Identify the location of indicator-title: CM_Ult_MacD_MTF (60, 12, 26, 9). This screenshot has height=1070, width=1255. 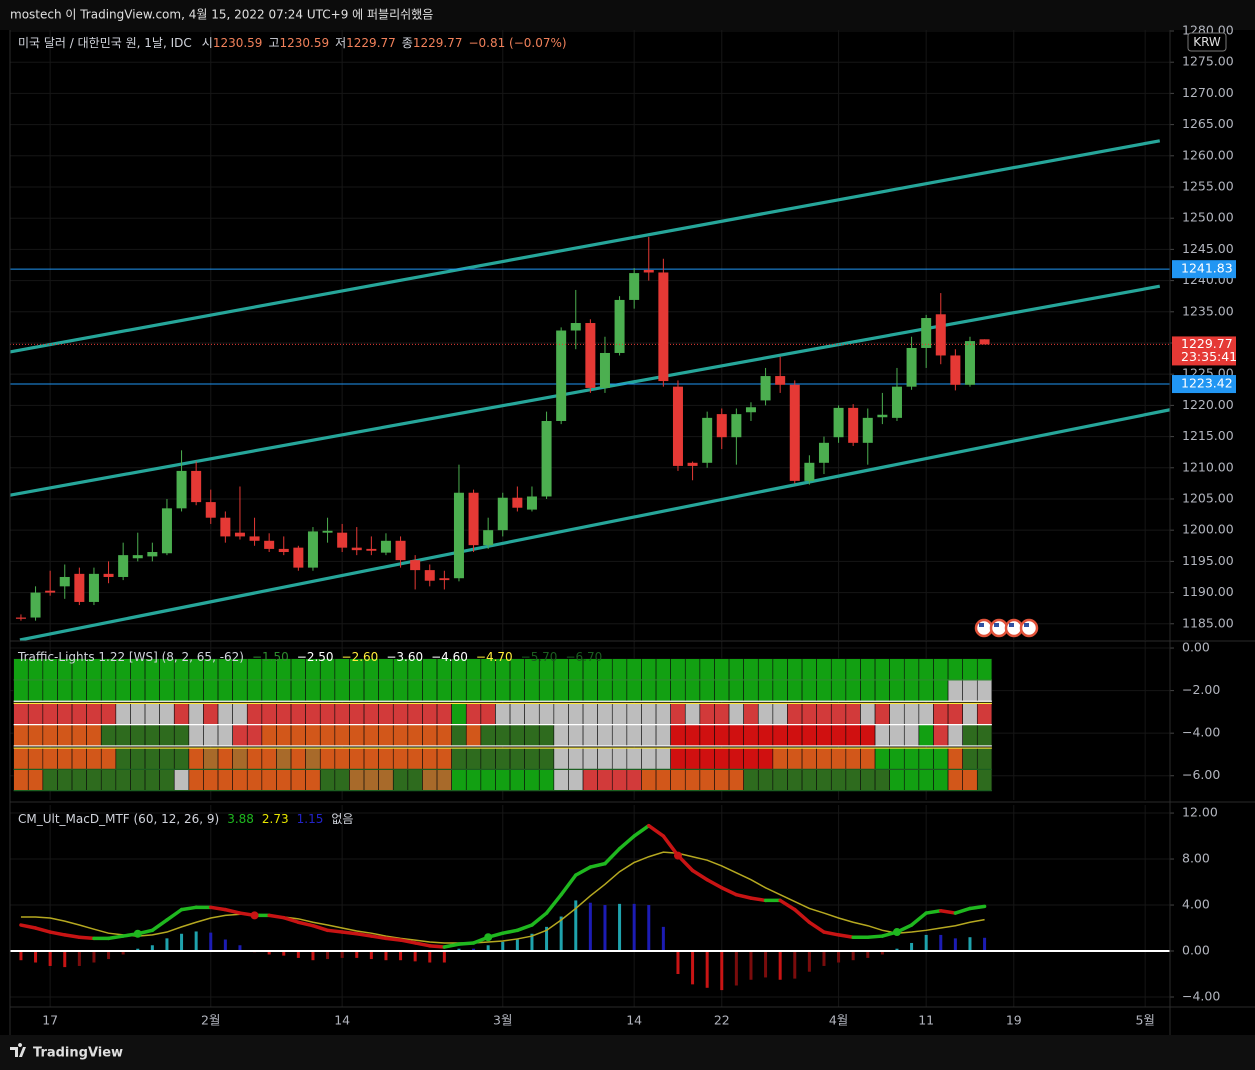
(118, 819).